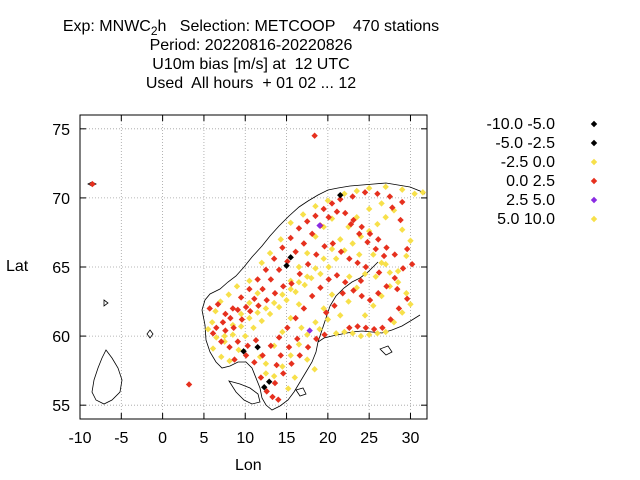  I want to click on legend-label: 5.0 10.0, so click(526, 219).